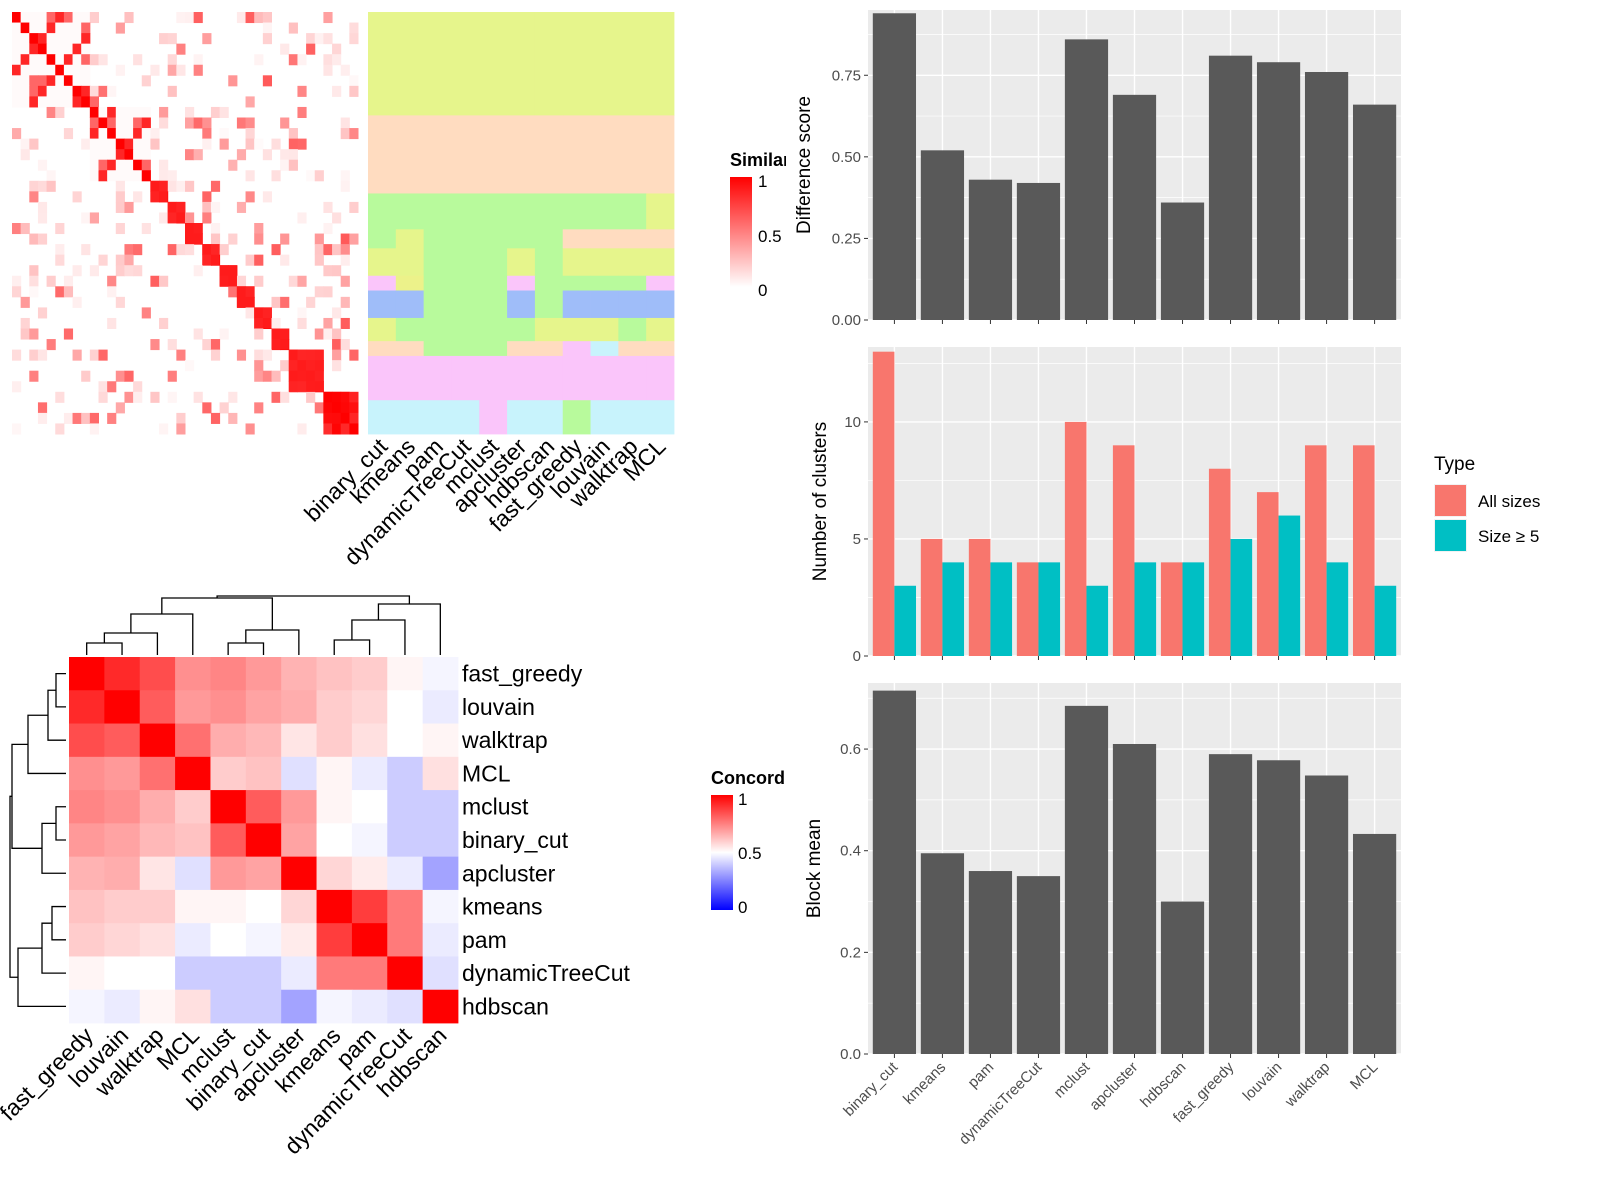 This screenshot has width=1600, height=1200. Describe the element at coordinates (762, 290) in the screenshot. I see `similarity-legend-tick: 0` at that location.